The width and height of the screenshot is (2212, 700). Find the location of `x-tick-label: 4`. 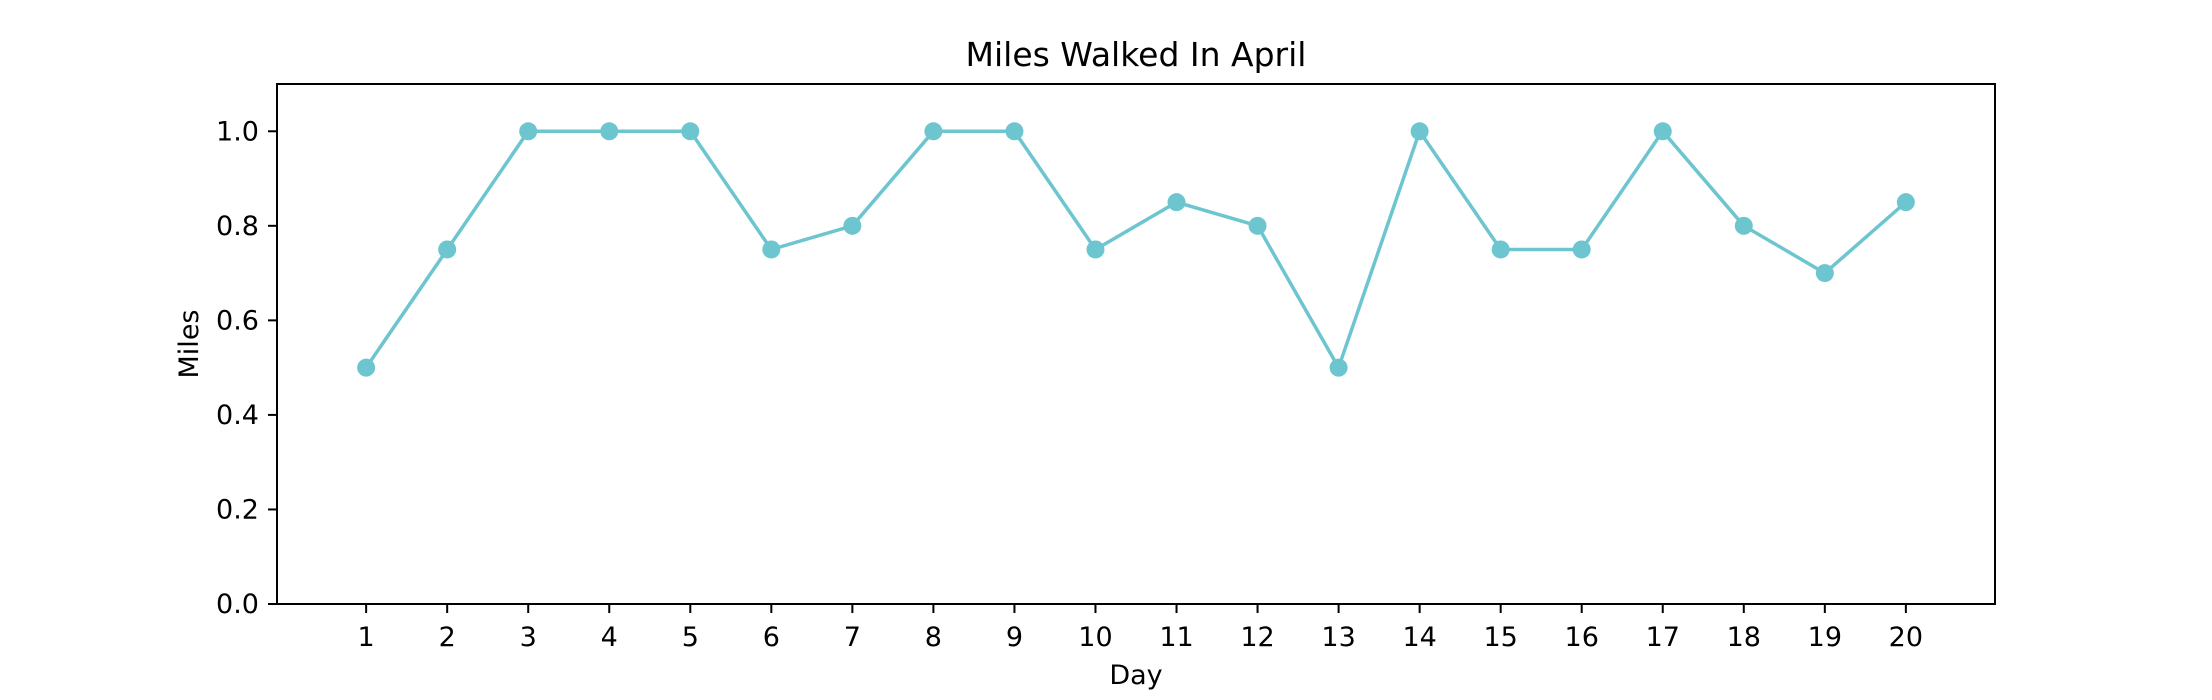

x-tick-label: 4 is located at coordinates (609, 637).